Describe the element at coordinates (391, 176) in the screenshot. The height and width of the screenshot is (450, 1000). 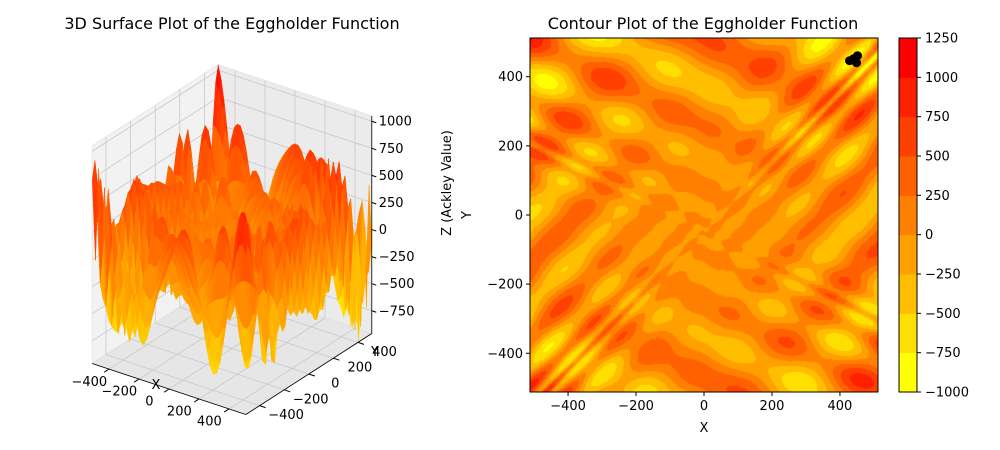
I see `surface-z-tick-label: 500` at that location.